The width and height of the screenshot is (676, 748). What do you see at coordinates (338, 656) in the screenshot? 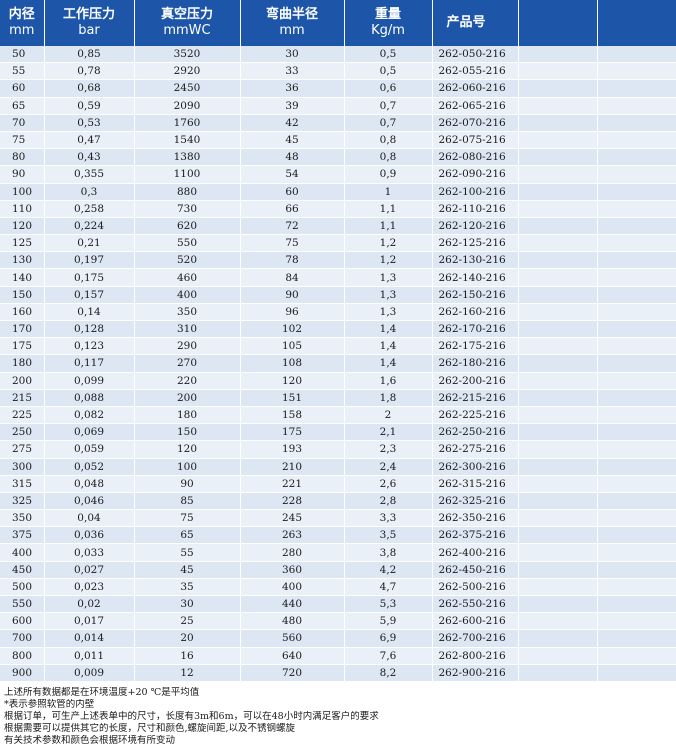
I see `table-row: 800 0,011 16 640 7,6 262-800-216` at bounding box center [338, 656].